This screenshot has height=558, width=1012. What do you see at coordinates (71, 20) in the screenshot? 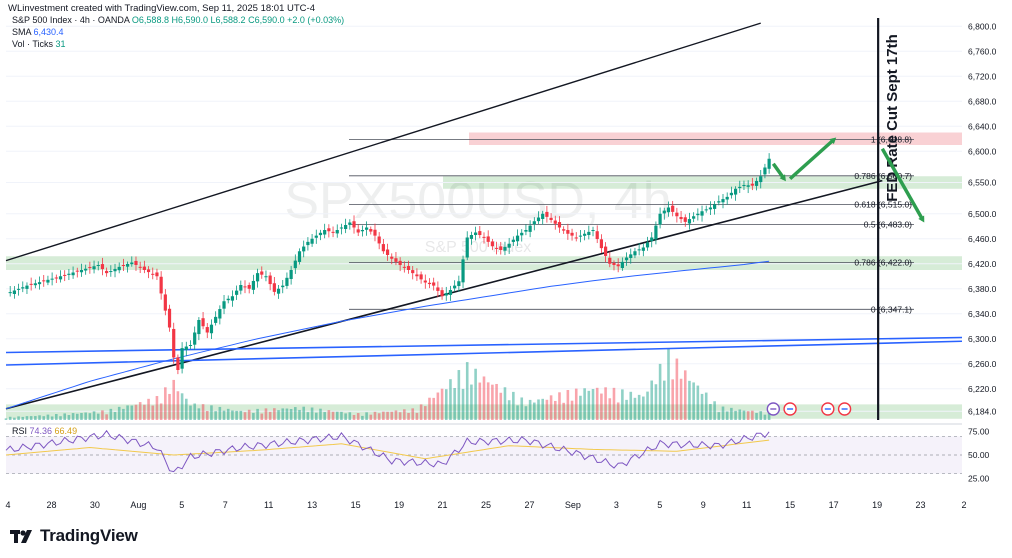
I see `symbol-title: S&P 500 Index · 4h · OANDA` at bounding box center [71, 20].